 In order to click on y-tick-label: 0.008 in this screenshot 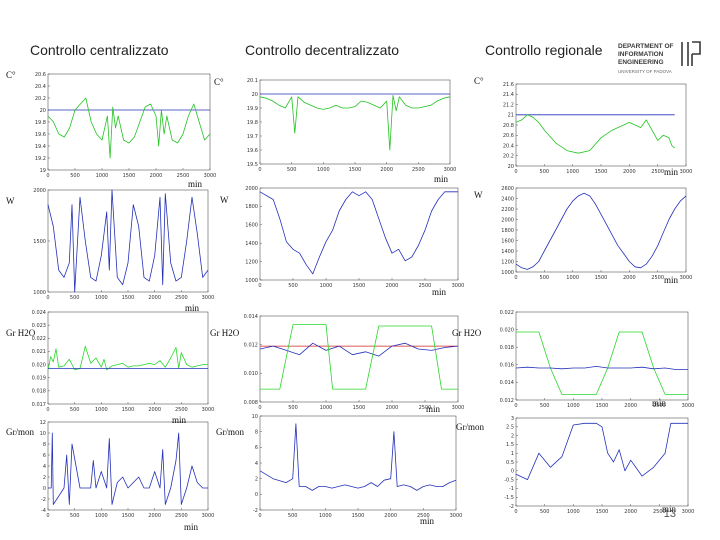, I will do `click(251, 403)`.